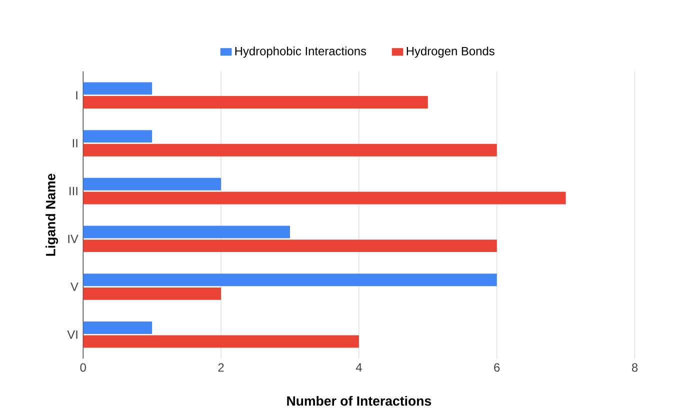 This screenshot has width=699, height=419. I want to click on x-axis-title: Number of Interactions, so click(359, 401).